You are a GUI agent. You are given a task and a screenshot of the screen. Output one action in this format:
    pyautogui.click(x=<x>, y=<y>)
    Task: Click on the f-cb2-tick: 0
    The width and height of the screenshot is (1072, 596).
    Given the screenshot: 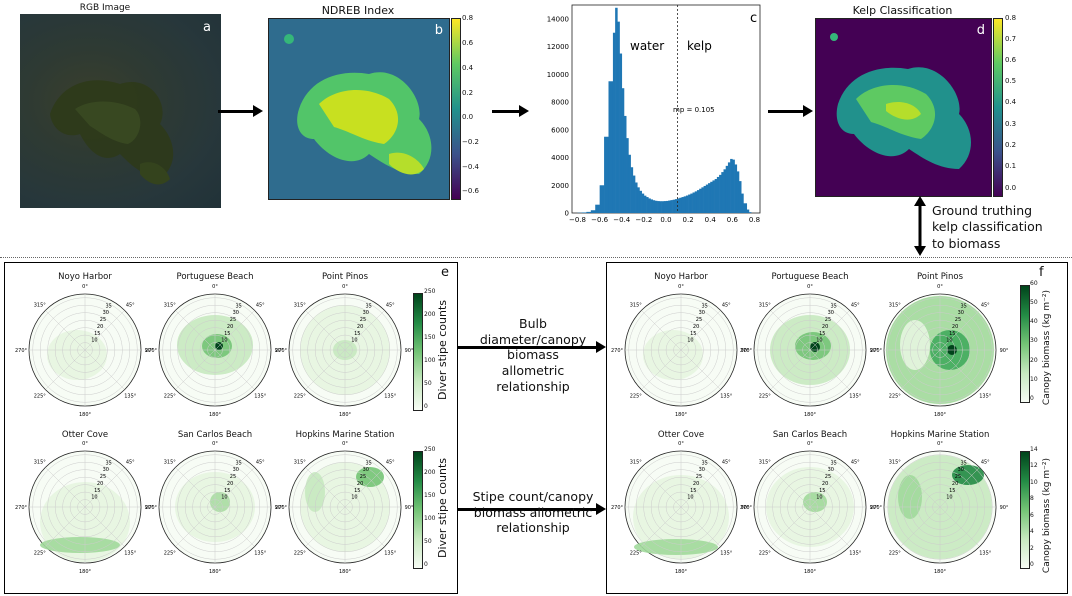 What is the action you would take?
    pyautogui.click(x=1032, y=564)
    